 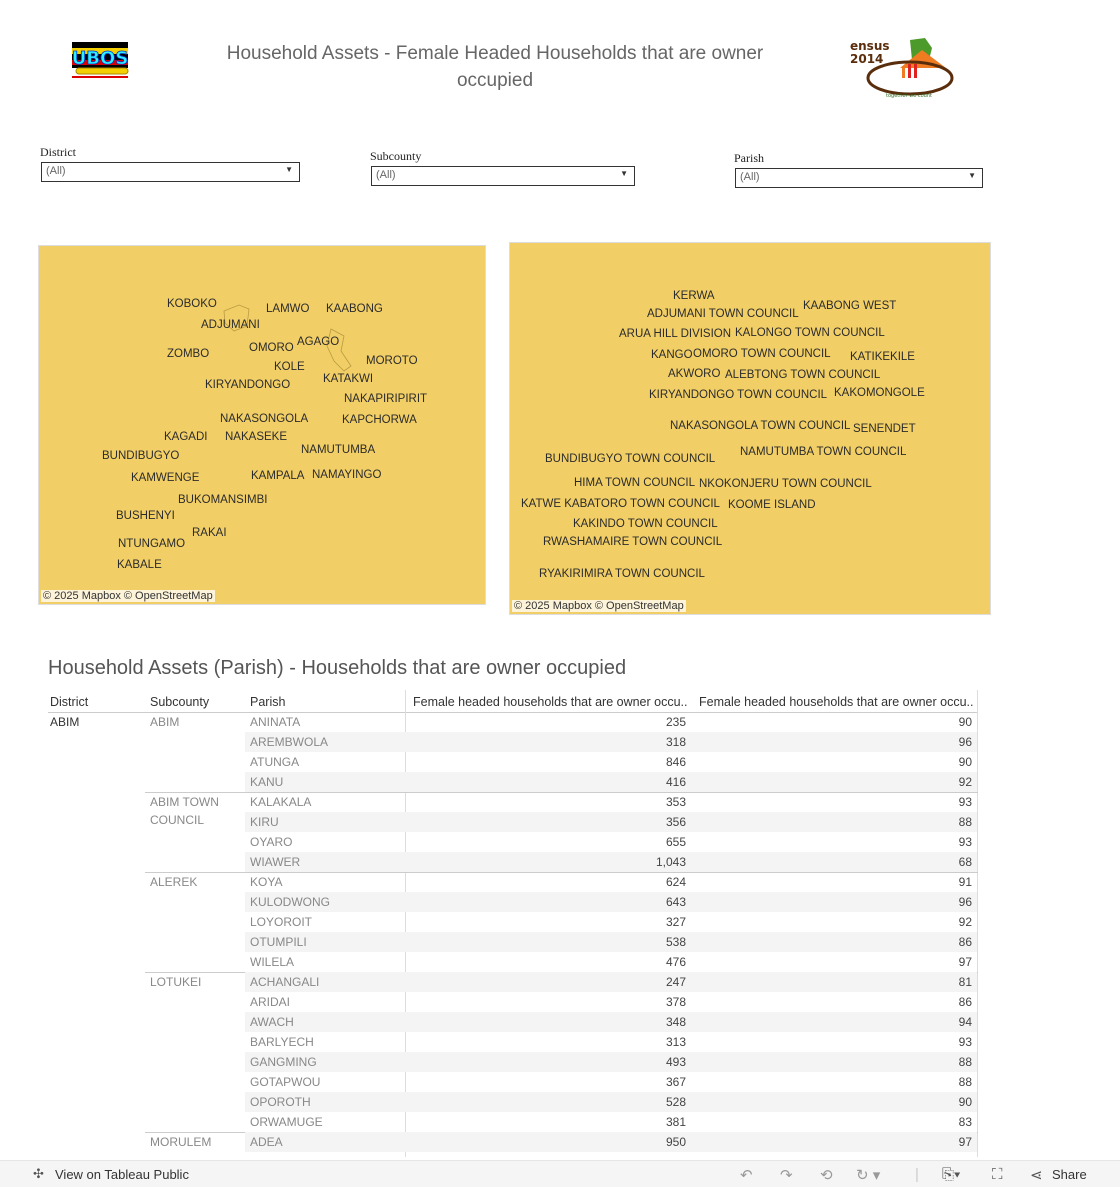 What do you see at coordinates (823, 452) in the screenshot?
I see `map-label: NAMUTUMBA TOWN COUNCIL` at bounding box center [823, 452].